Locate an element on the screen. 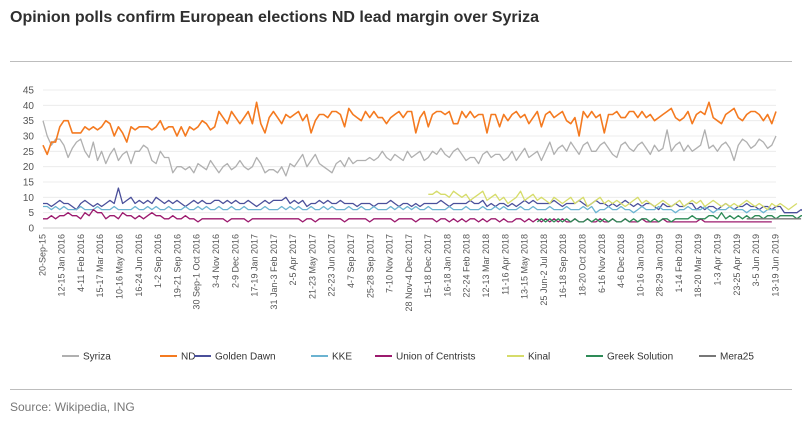  legend-label: Kinal is located at coordinates (539, 357).